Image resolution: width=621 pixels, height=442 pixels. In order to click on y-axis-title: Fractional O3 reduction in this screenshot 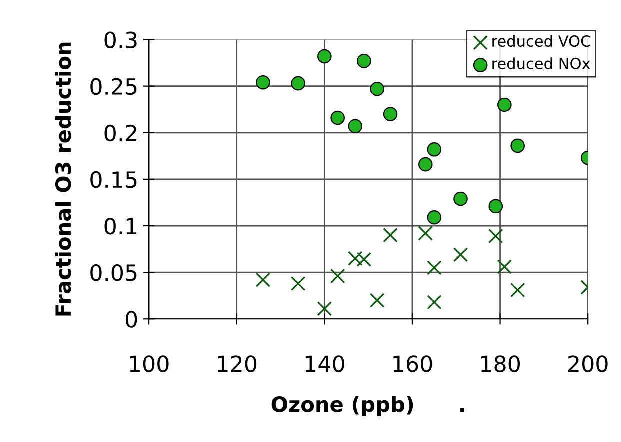, I will do `click(63, 179)`.